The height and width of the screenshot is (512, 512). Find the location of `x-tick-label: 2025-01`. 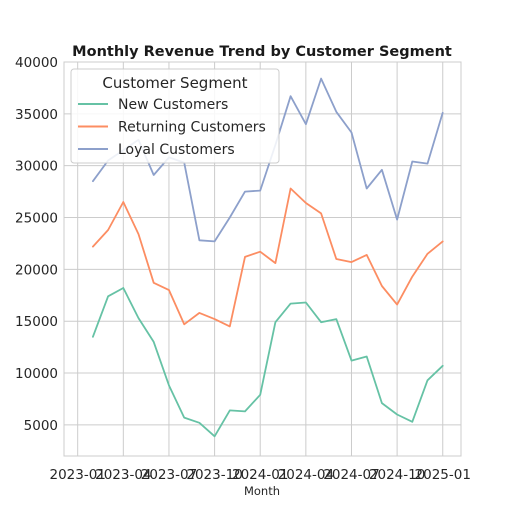

x-tick-label: 2025-01 is located at coordinates (443, 475).